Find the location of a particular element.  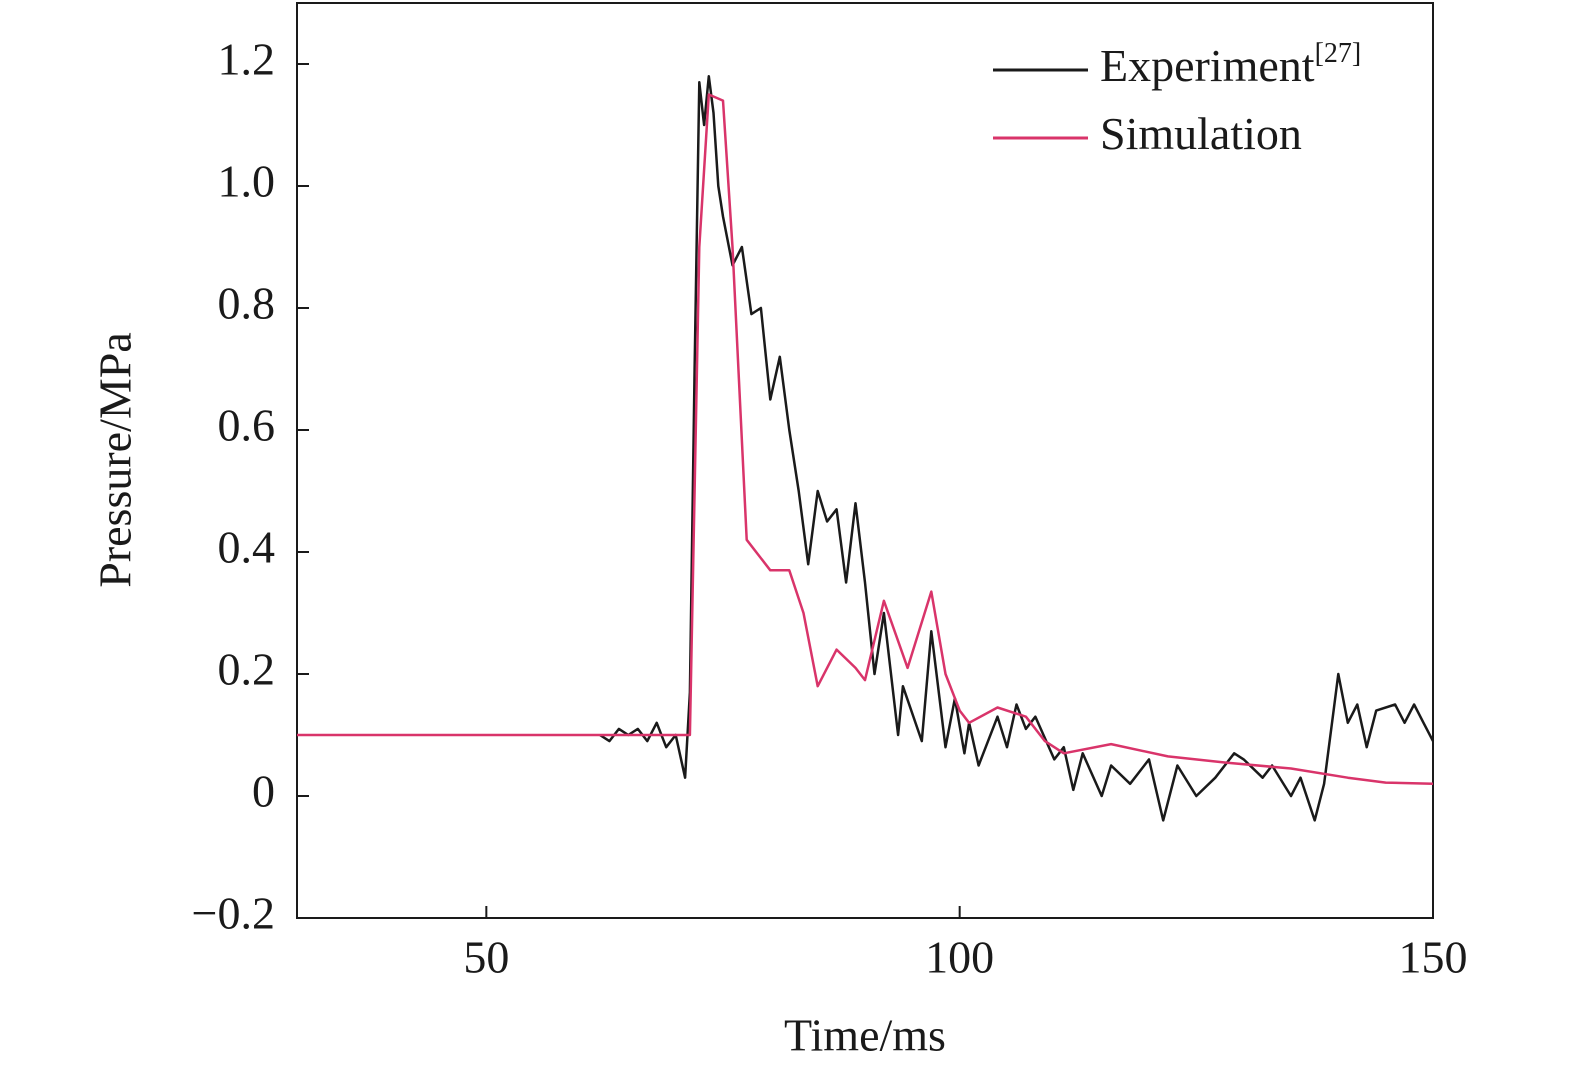

y-tick-label: 0.2 is located at coordinates (247, 669).